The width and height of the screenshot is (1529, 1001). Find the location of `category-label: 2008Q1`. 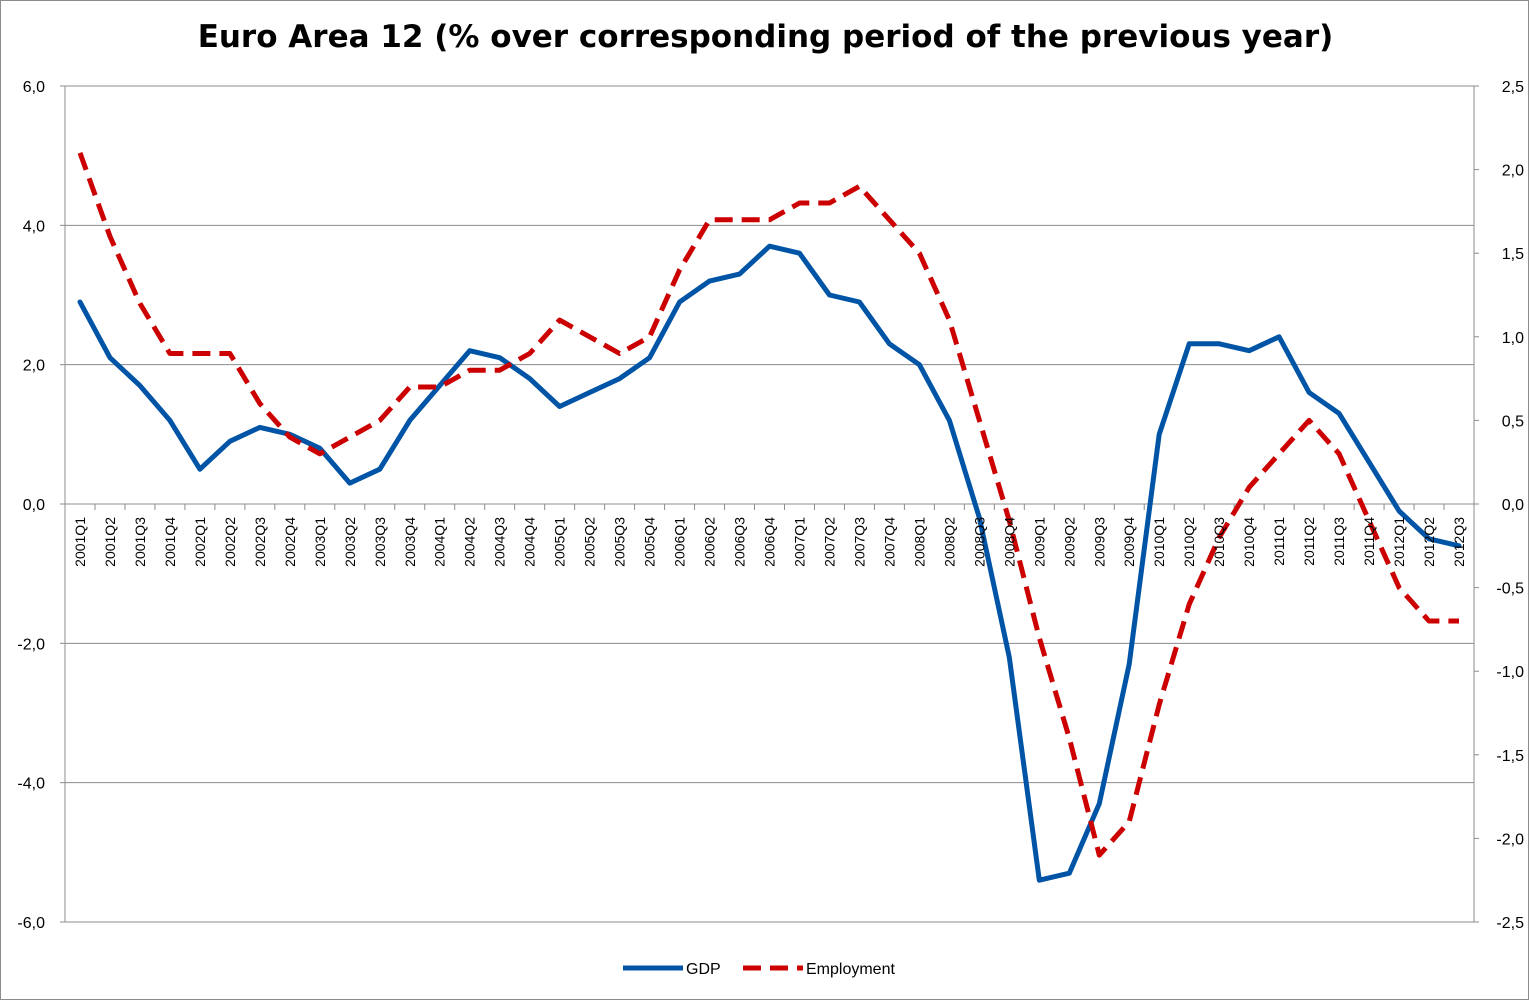

category-label: 2008Q1 is located at coordinates (919, 542).